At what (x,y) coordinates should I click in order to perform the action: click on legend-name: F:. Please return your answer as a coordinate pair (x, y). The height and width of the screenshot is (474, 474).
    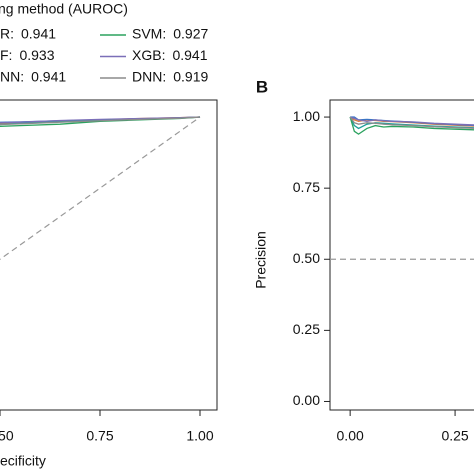
    Looking at the image, I should click on (6, 55).